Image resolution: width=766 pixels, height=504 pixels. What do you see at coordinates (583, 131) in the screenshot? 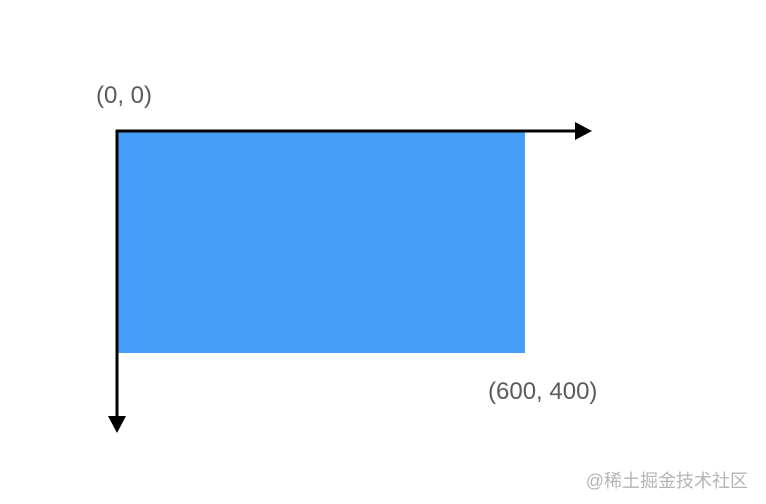
I see `x-axis-arrow-icon` at bounding box center [583, 131].